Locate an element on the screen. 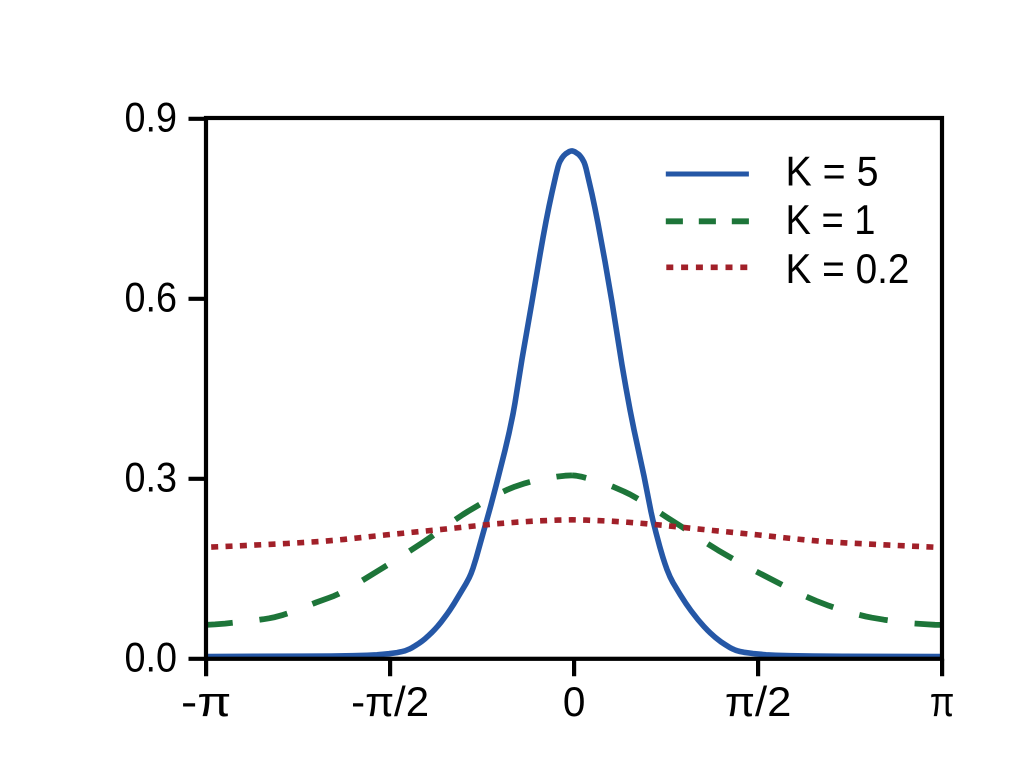  svg-text: -π is located at coordinates (206, 701).